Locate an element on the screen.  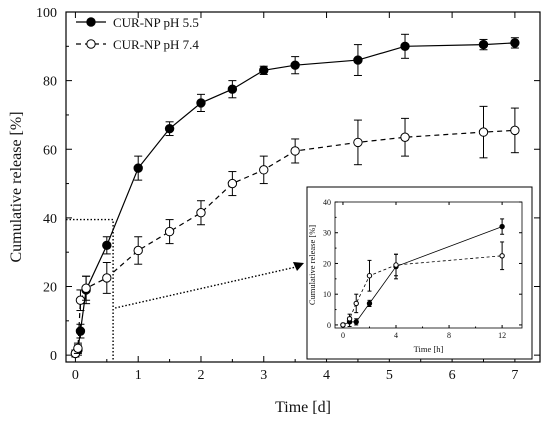
y-tick-label: 40 is located at coordinates (50, 219).